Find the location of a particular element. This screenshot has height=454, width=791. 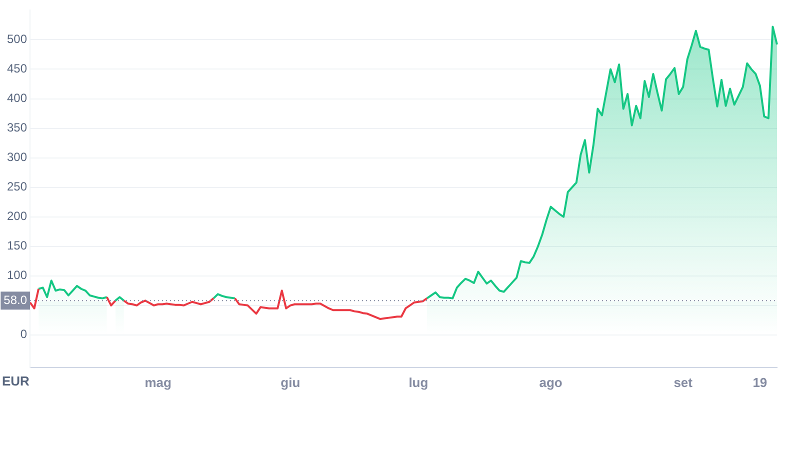

y-tick-label: 400 is located at coordinates (17, 98).